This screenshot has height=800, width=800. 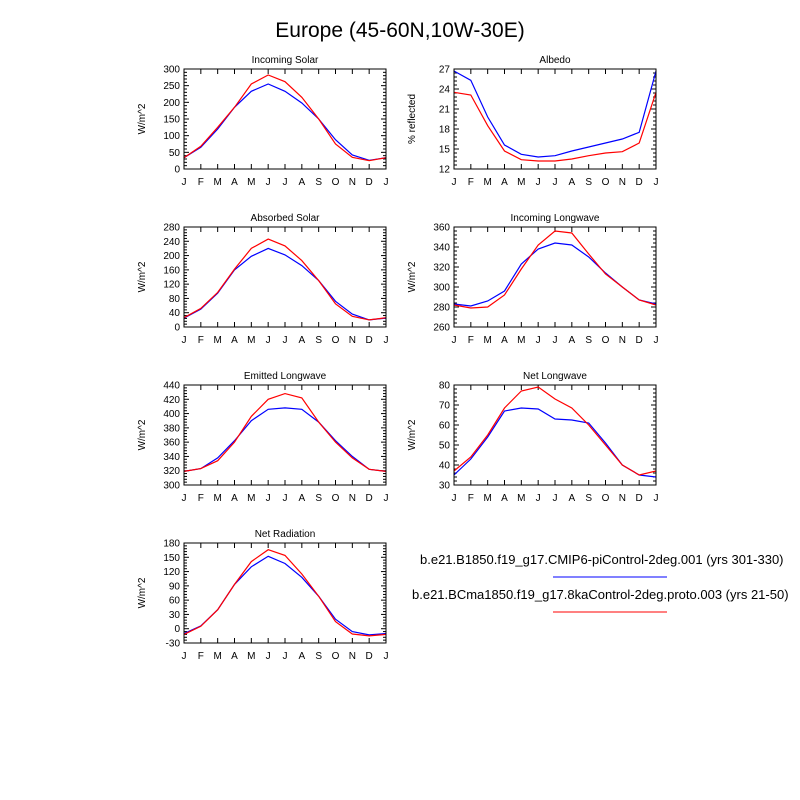 What do you see at coordinates (399, 30) in the screenshot?
I see `figure-title: Europe (45-60N,10W-30E)` at bounding box center [399, 30].